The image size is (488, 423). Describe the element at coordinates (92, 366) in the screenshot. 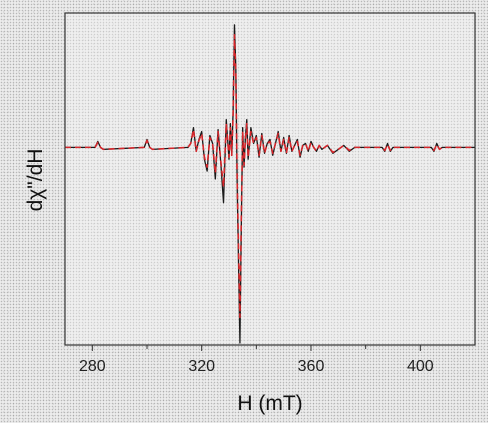

I see `x-tick-label: 280` at that location.